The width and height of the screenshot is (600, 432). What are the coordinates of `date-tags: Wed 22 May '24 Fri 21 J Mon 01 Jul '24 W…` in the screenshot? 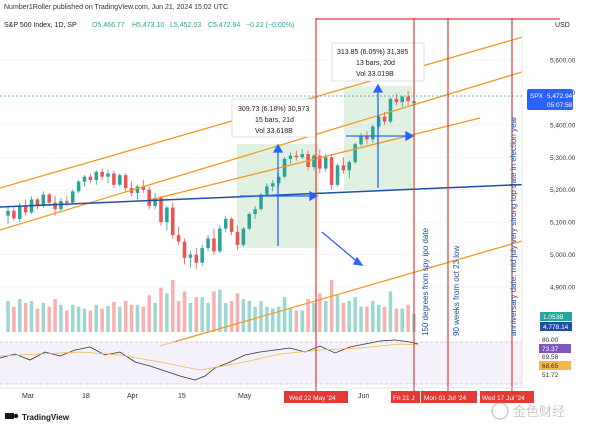 It's located at (409, 397).